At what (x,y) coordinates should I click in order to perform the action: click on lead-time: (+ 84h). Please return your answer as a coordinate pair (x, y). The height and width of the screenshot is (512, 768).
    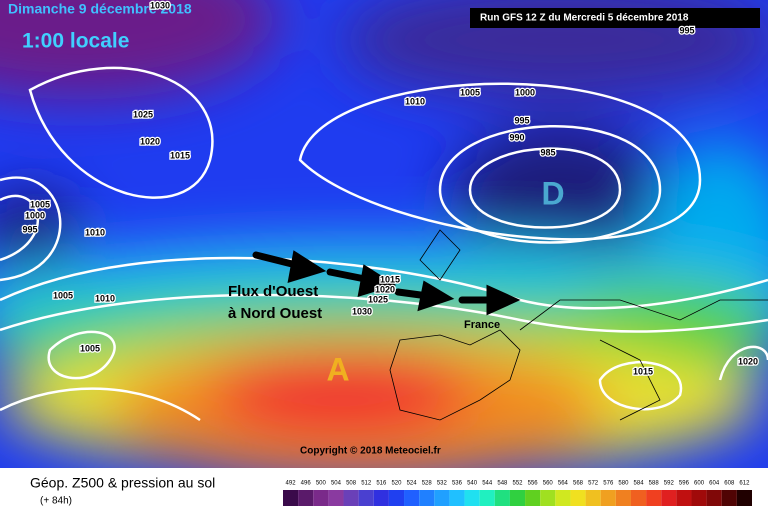
    Looking at the image, I should click on (56, 501).